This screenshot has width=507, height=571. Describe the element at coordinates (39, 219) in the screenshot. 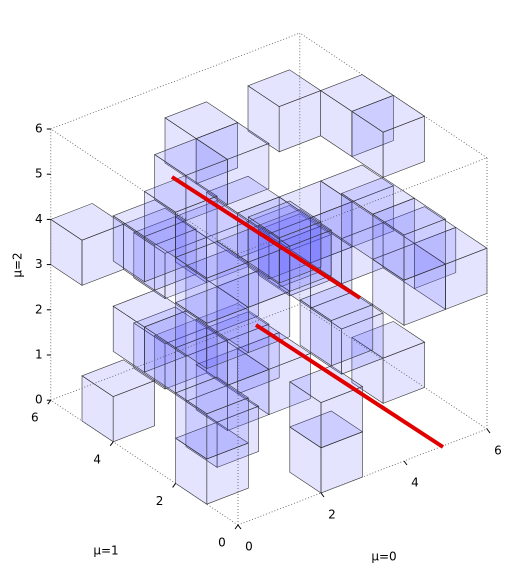

I see `z-tick-label: 4` at that location.